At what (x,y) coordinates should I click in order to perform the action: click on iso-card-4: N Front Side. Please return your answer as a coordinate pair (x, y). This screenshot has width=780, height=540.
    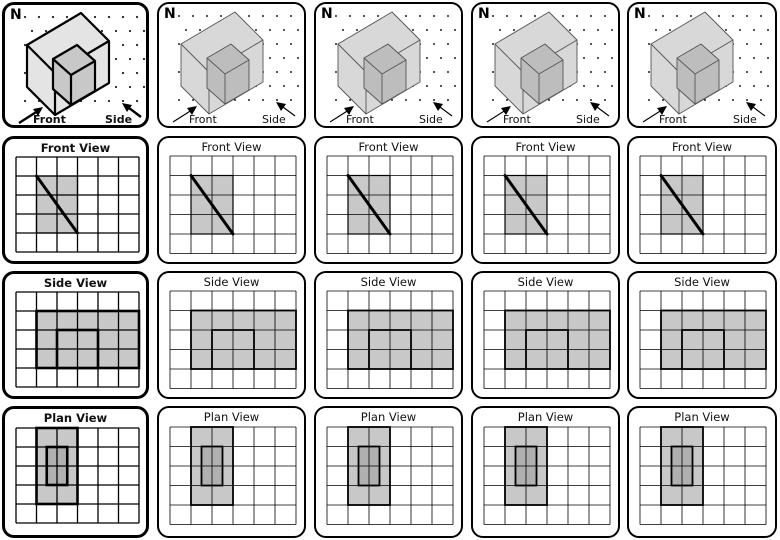
    Looking at the image, I should click on (545, 65).